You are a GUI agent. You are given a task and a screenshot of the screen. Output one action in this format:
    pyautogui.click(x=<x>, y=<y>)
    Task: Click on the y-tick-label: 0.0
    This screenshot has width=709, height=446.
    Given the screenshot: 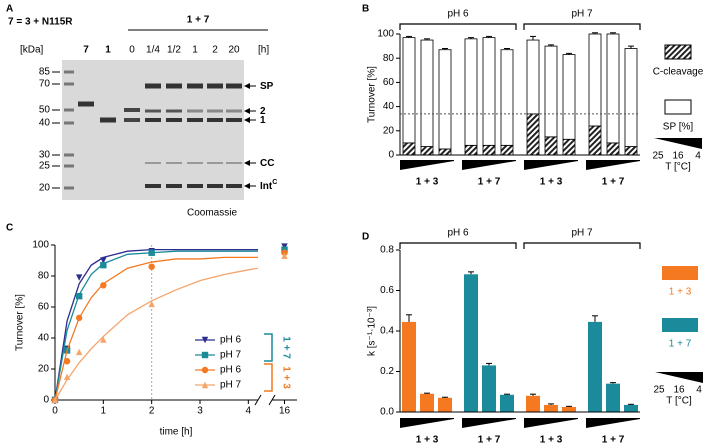 What is the action you would take?
    pyautogui.click(x=387, y=412)
    